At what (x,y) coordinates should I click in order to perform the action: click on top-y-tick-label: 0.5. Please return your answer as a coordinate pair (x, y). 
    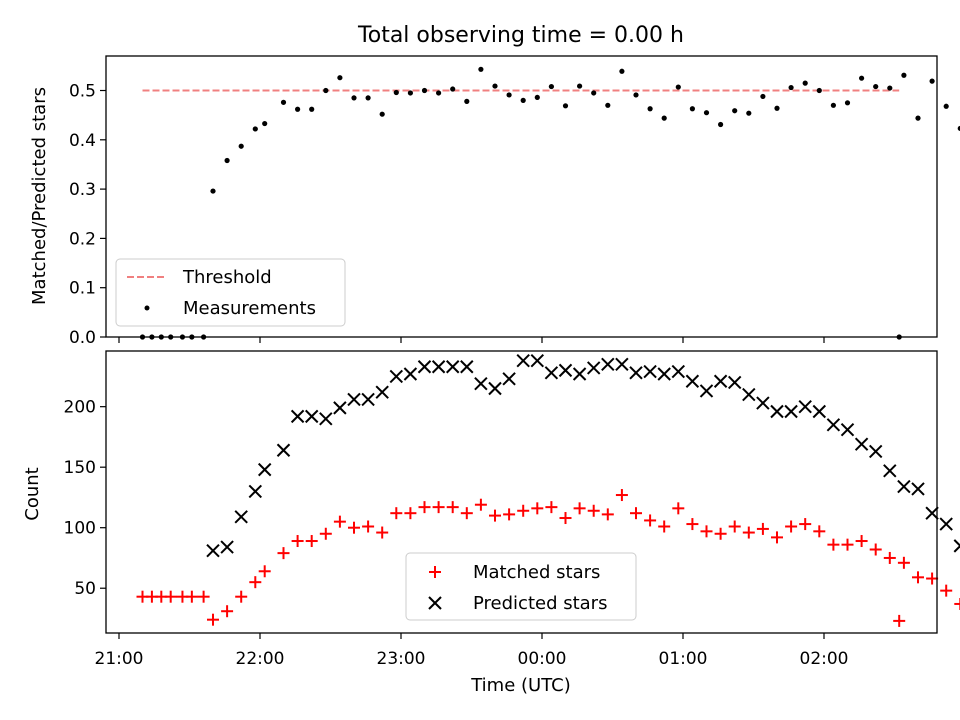
    Looking at the image, I should click on (82, 92).